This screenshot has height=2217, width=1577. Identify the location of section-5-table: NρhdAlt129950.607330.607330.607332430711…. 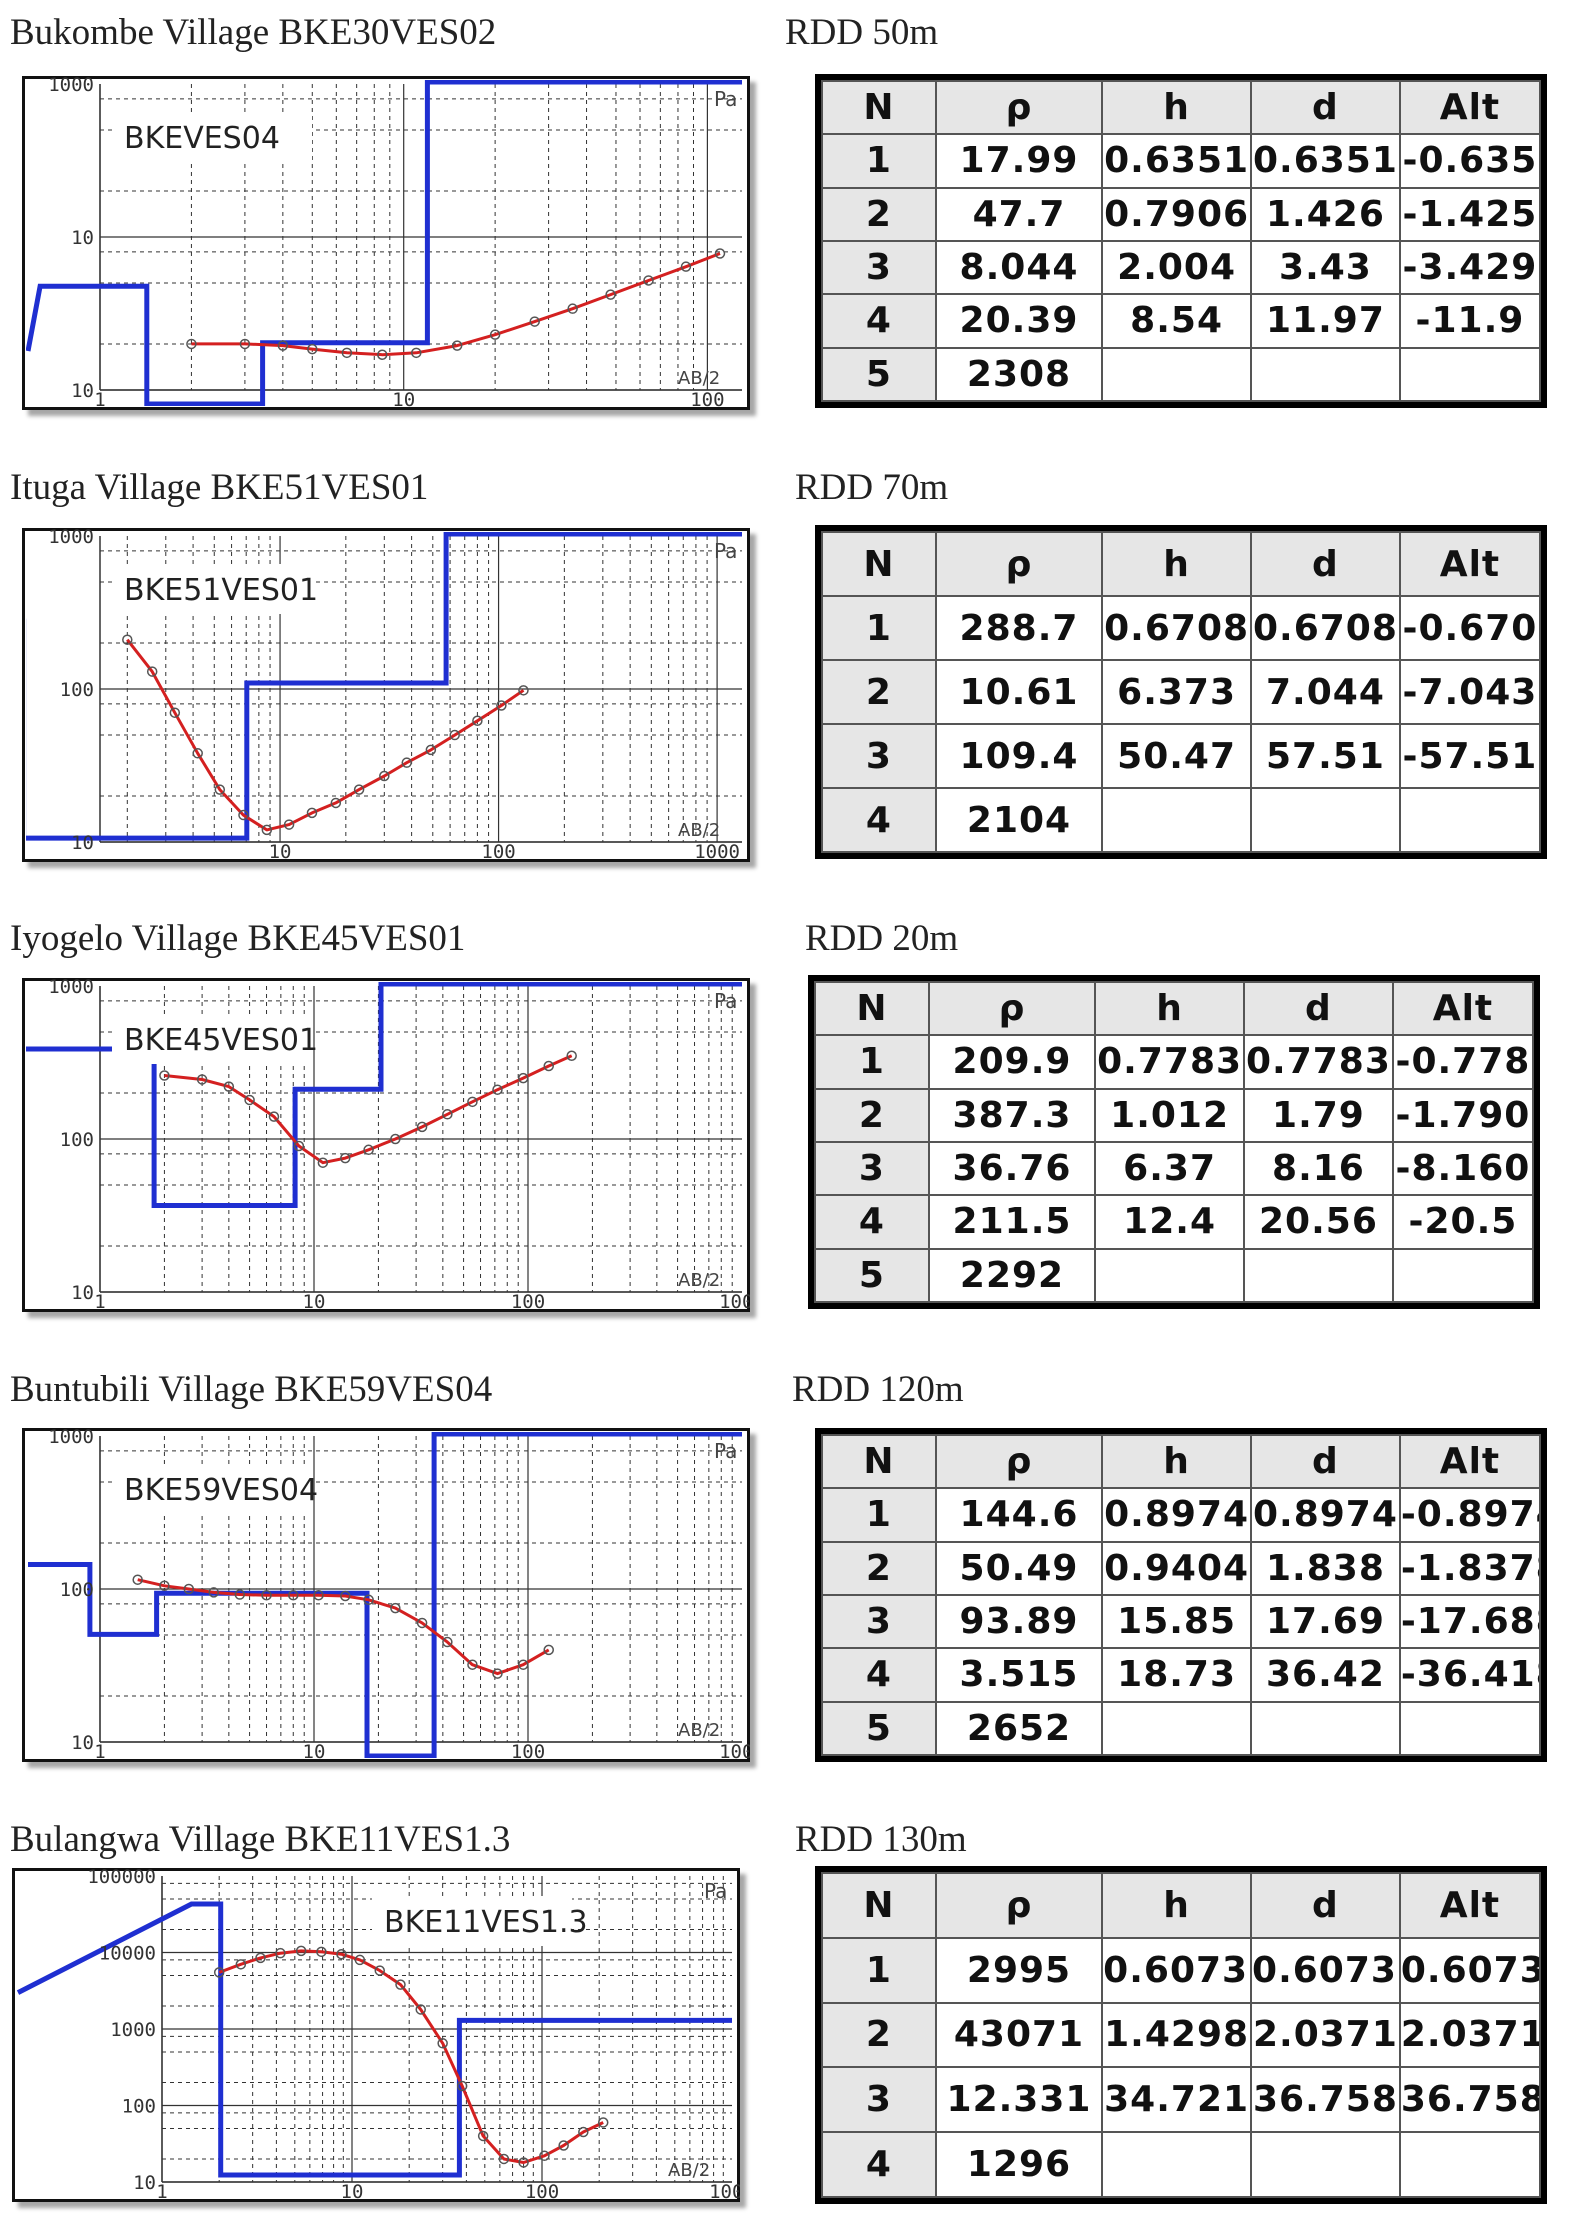
(1181, 2035).